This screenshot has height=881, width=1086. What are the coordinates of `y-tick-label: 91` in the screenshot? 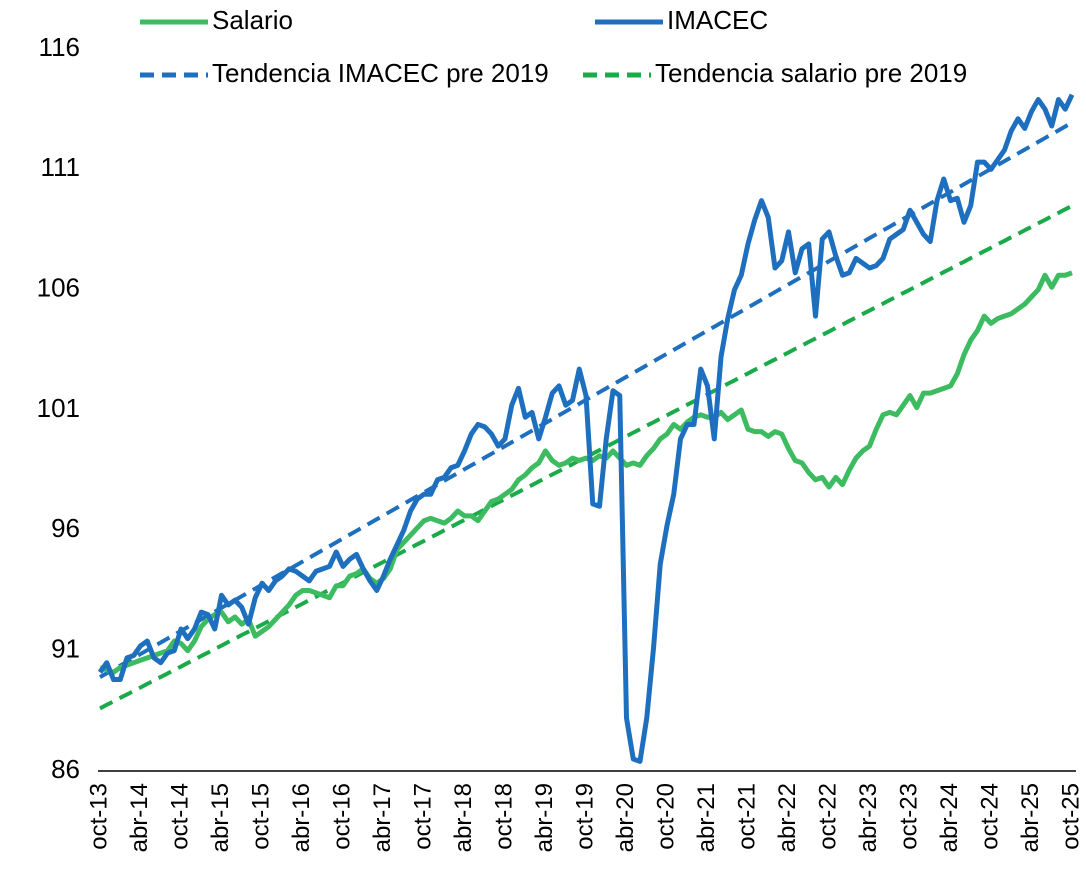 It's located at (65, 649).